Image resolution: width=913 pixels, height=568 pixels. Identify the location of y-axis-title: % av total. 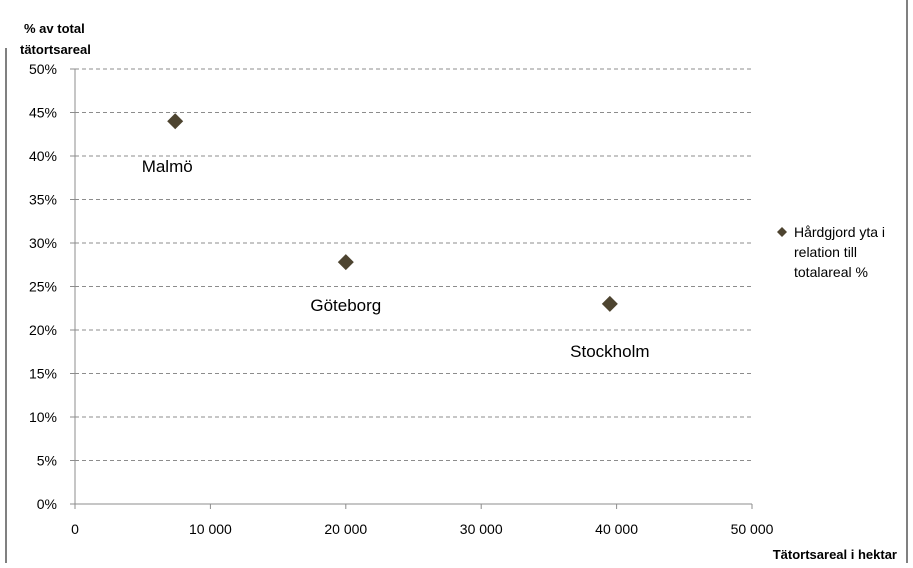
(54, 28).